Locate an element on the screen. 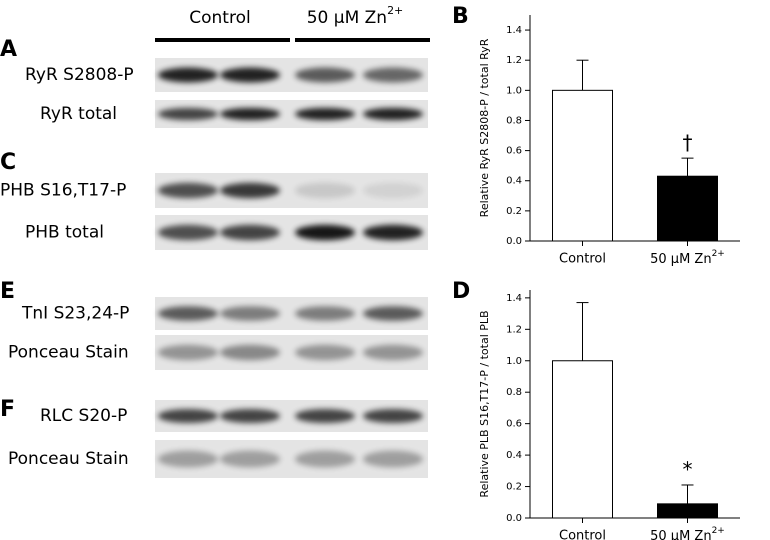 The width and height of the screenshot is (770, 540). blot-label: RyR total is located at coordinates (78, 114).